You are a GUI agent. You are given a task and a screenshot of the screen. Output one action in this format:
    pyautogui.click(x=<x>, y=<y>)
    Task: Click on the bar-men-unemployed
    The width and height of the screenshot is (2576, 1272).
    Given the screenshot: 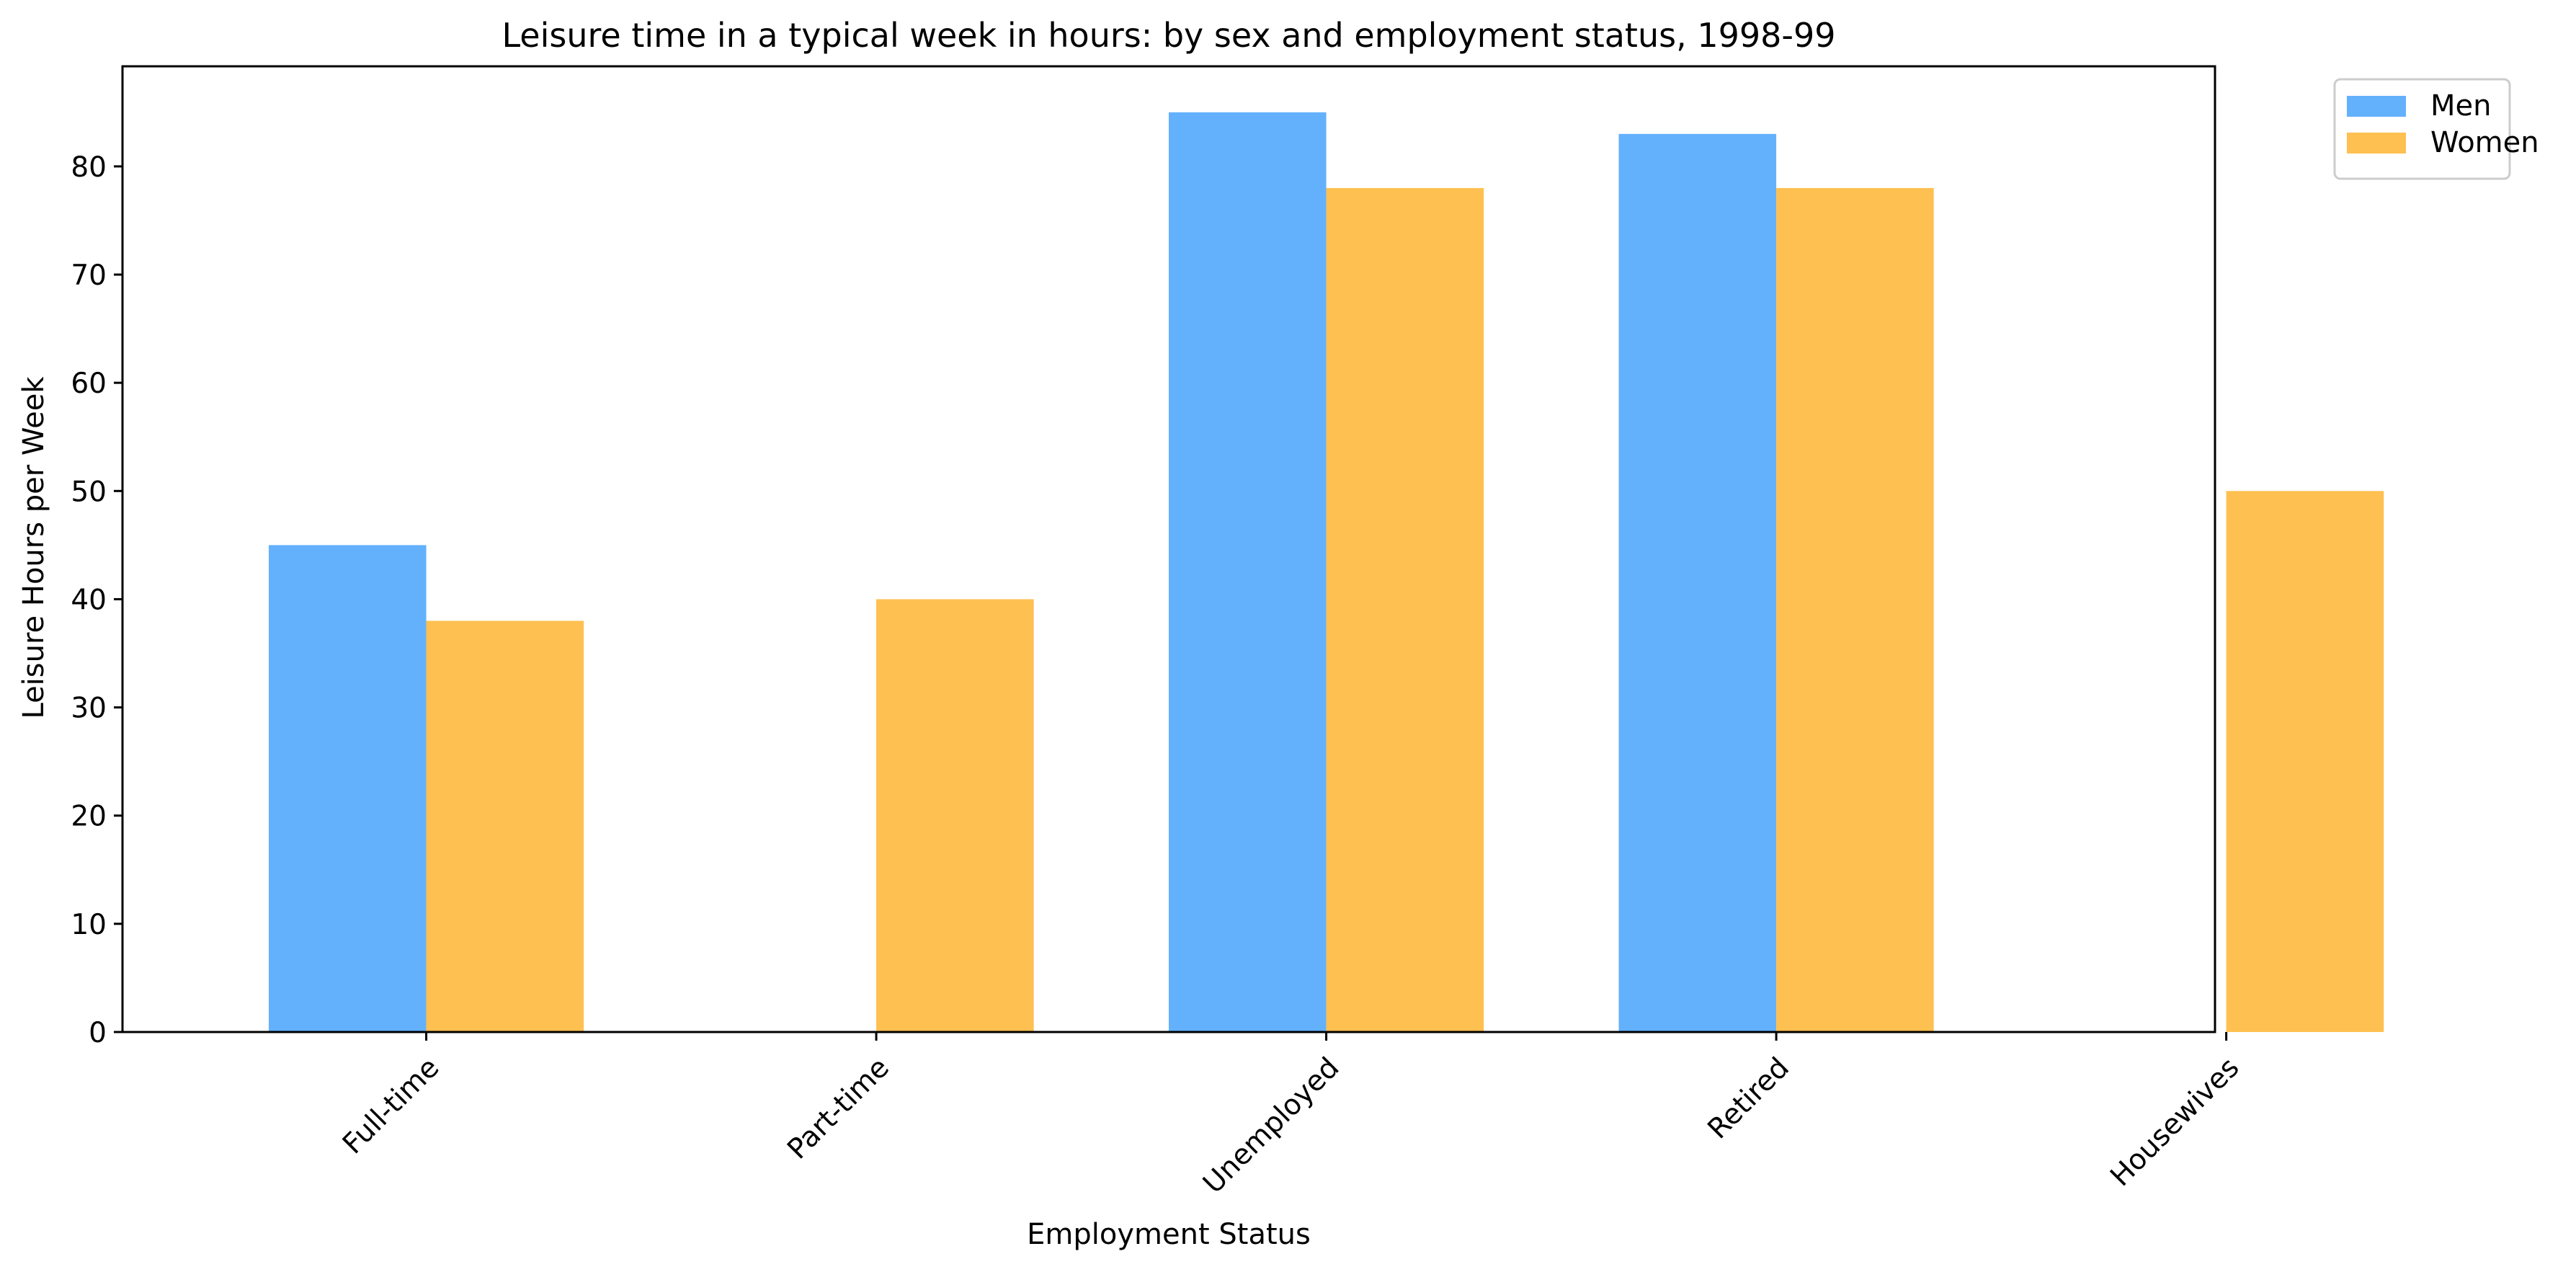 What is the action you would take?
    pyautogui.click(x=1248, y=572)
    